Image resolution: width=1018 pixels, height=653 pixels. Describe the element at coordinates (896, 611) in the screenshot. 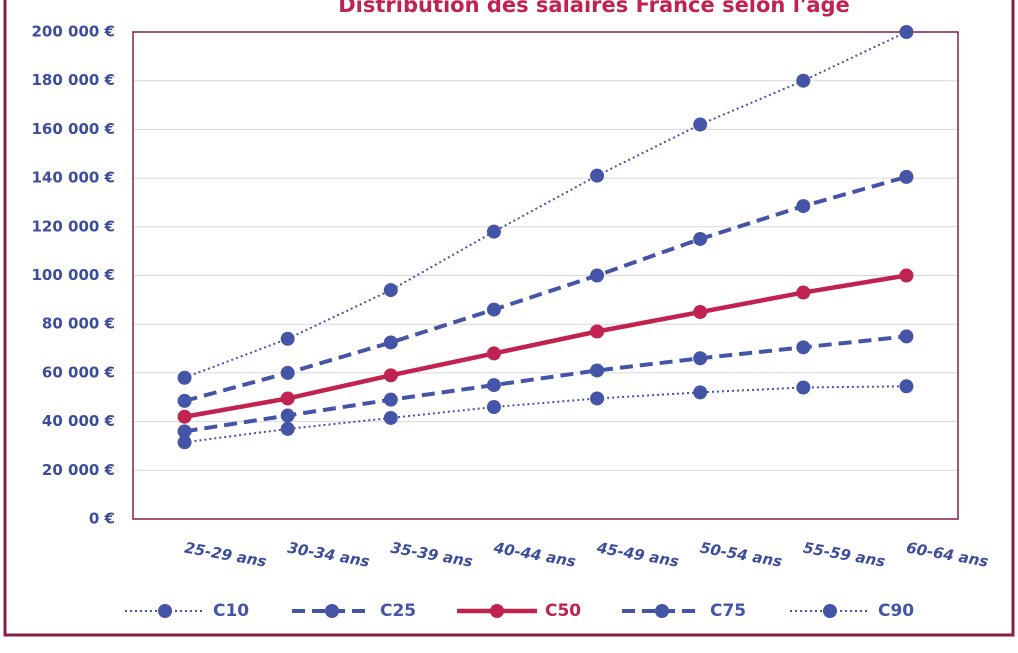

I see `legend-label: C90` at that location.